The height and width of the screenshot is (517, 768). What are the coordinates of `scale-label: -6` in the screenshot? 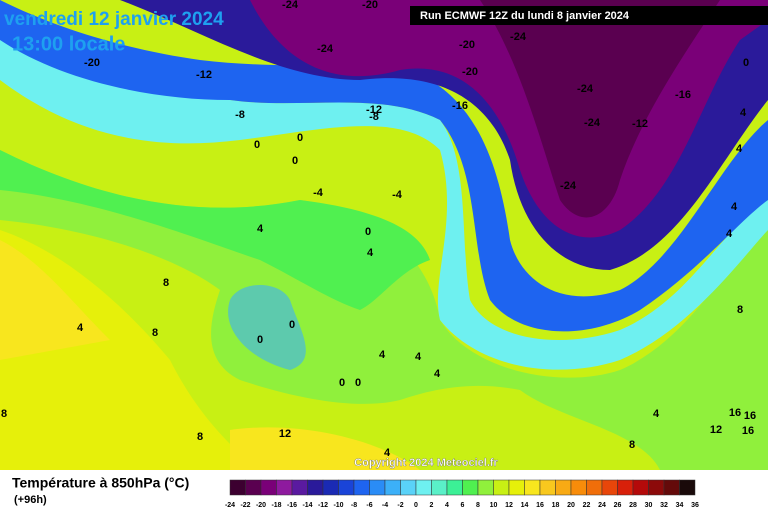 It's located at (369, 505).